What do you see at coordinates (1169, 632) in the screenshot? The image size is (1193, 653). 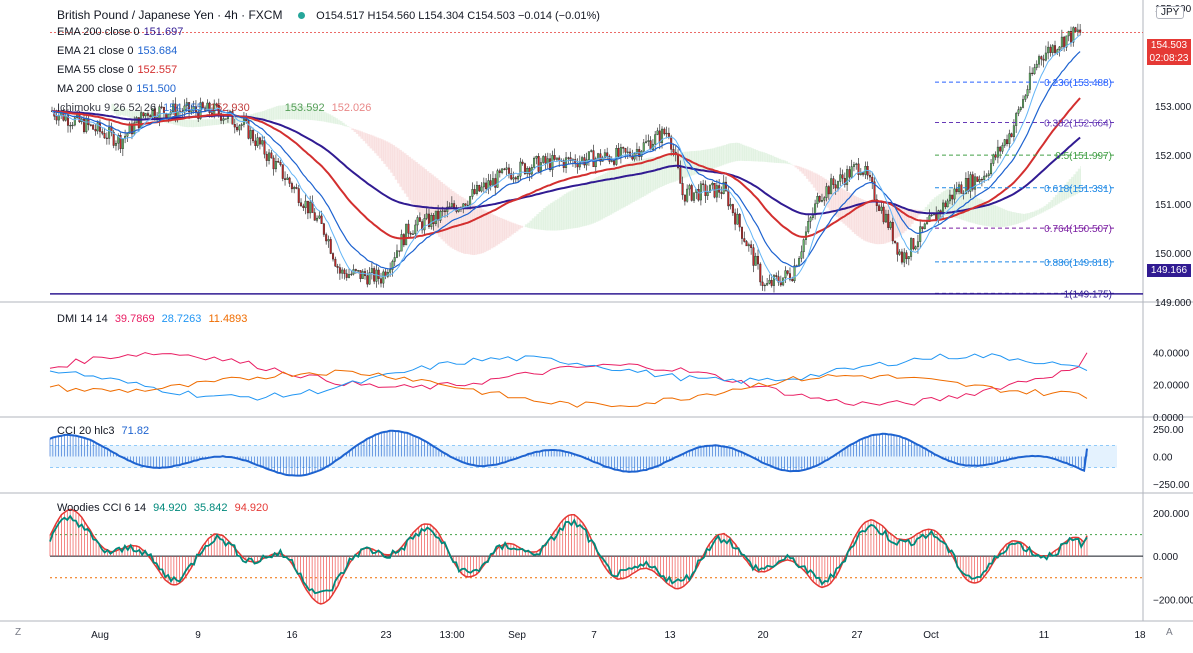 I see `auto-scale-button: A` at bounding box center [1169, 632].